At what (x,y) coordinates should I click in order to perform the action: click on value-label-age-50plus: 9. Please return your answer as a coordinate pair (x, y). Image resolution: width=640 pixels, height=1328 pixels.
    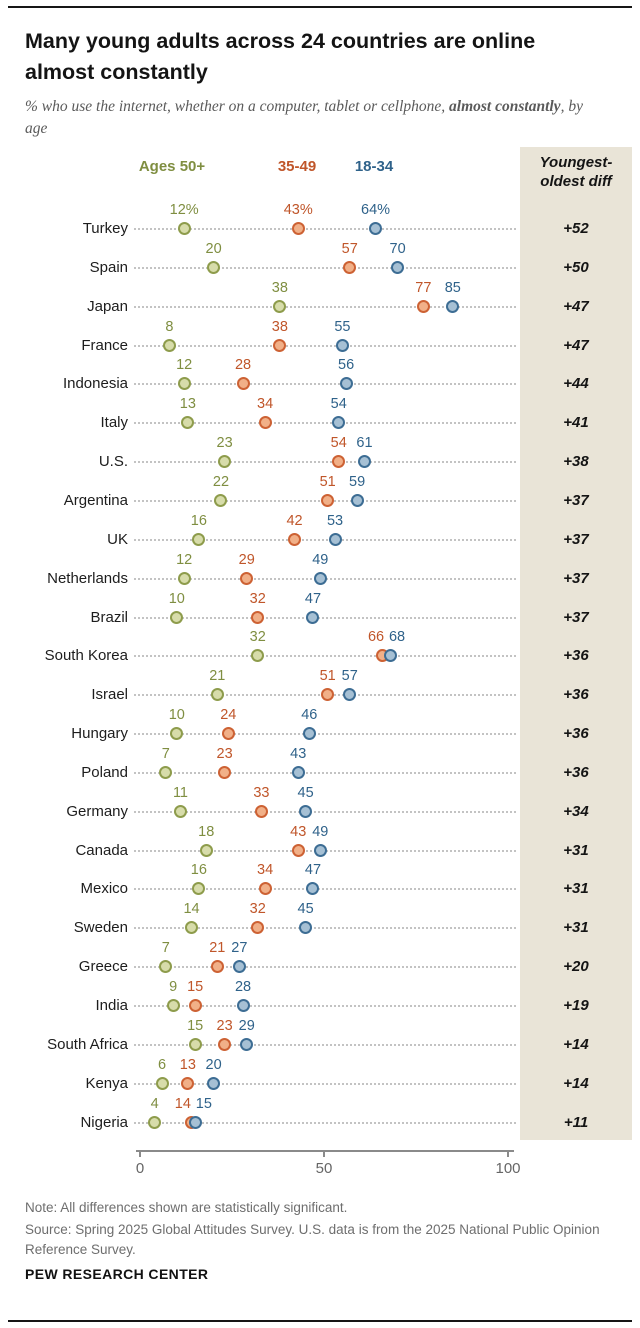
    Looking at the image, I should click on (173, 987).